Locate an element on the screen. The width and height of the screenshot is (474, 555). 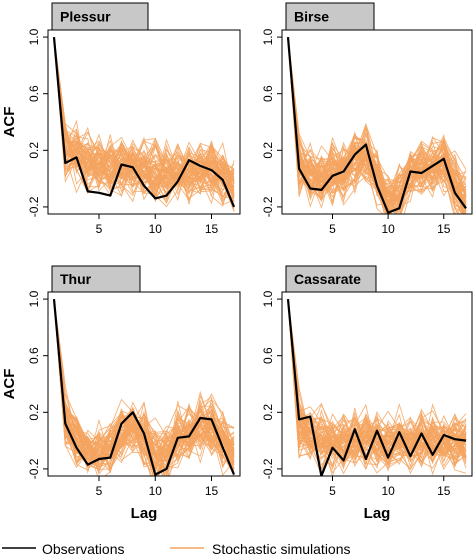
panel-title: Thur is located at coordinates (76, 279).